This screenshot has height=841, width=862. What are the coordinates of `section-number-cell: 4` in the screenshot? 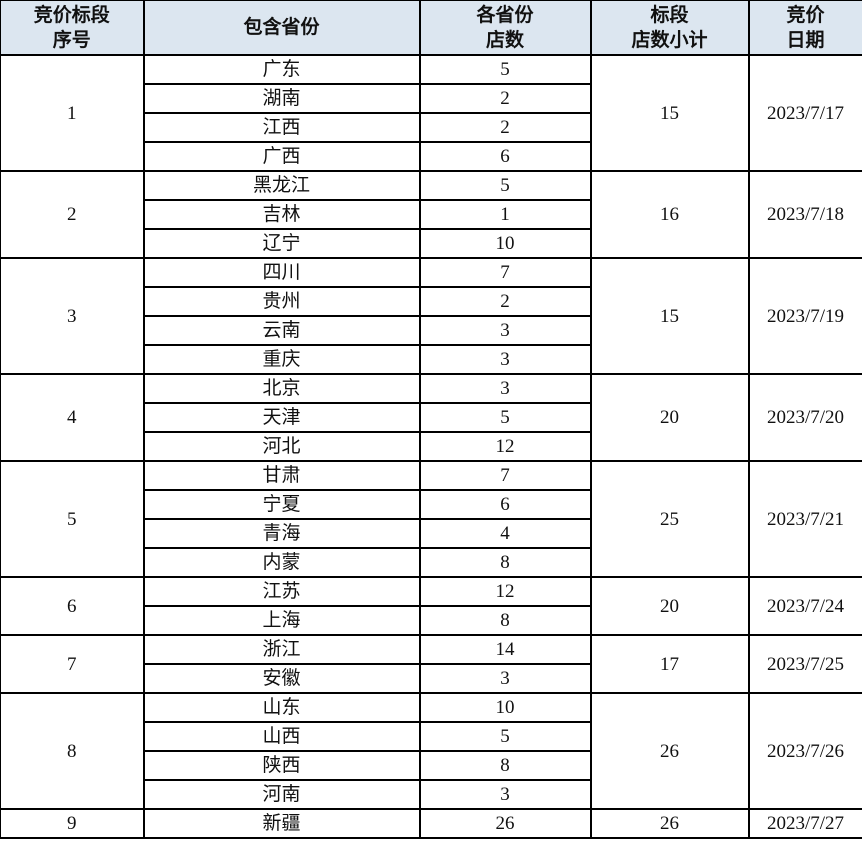 It's located at (72, 417).